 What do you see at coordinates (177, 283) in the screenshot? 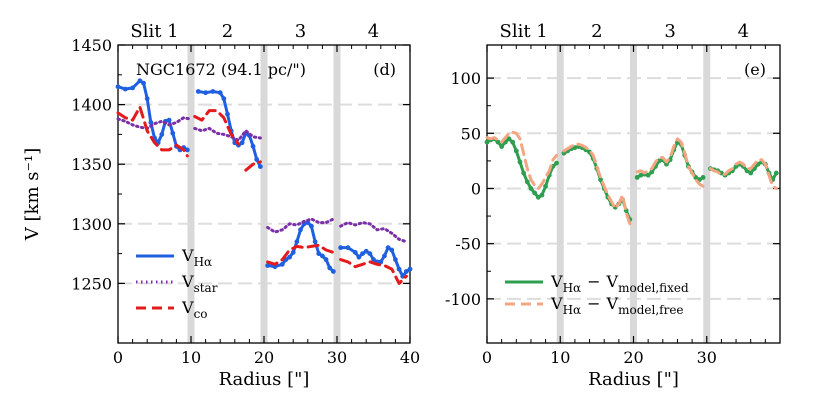
I see `legend: VHα Vstar Vco` at bounding box center [177, 283].